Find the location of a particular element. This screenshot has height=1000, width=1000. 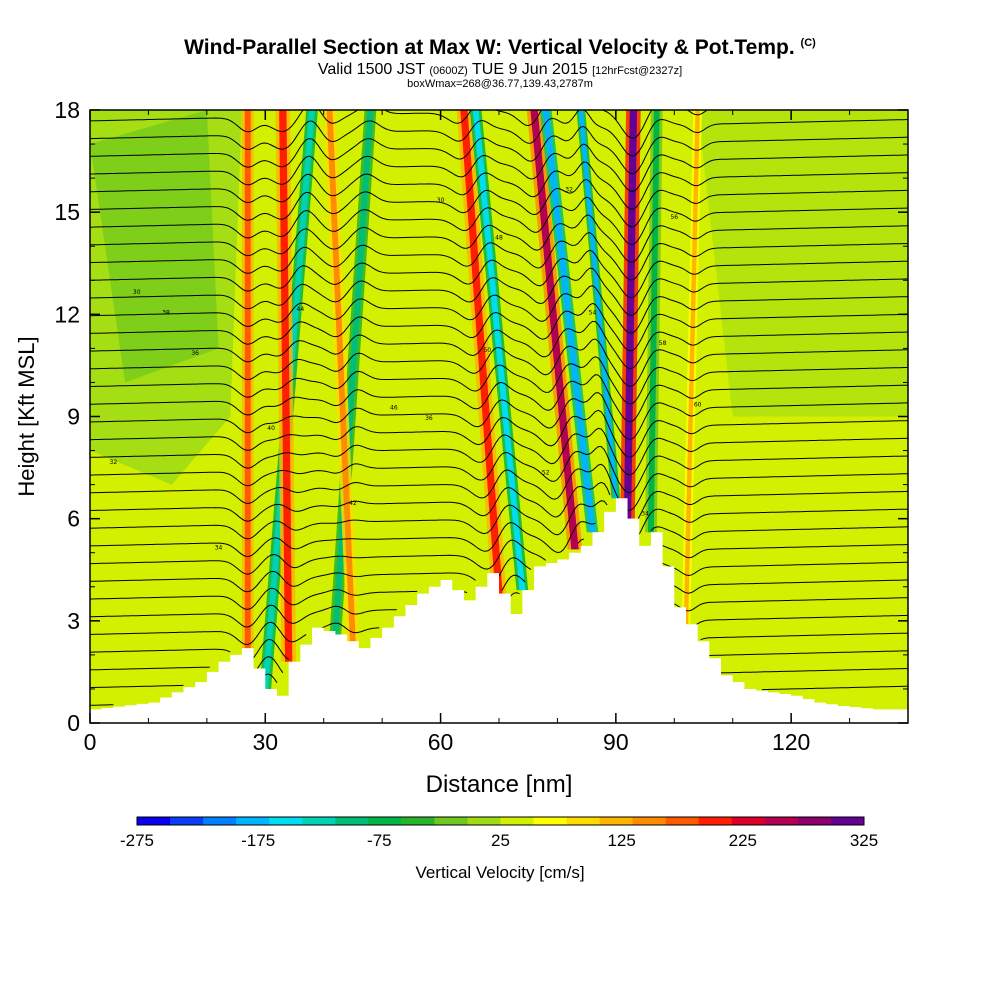

theta-contour-label: 44 is located at coordinates (301, 309).